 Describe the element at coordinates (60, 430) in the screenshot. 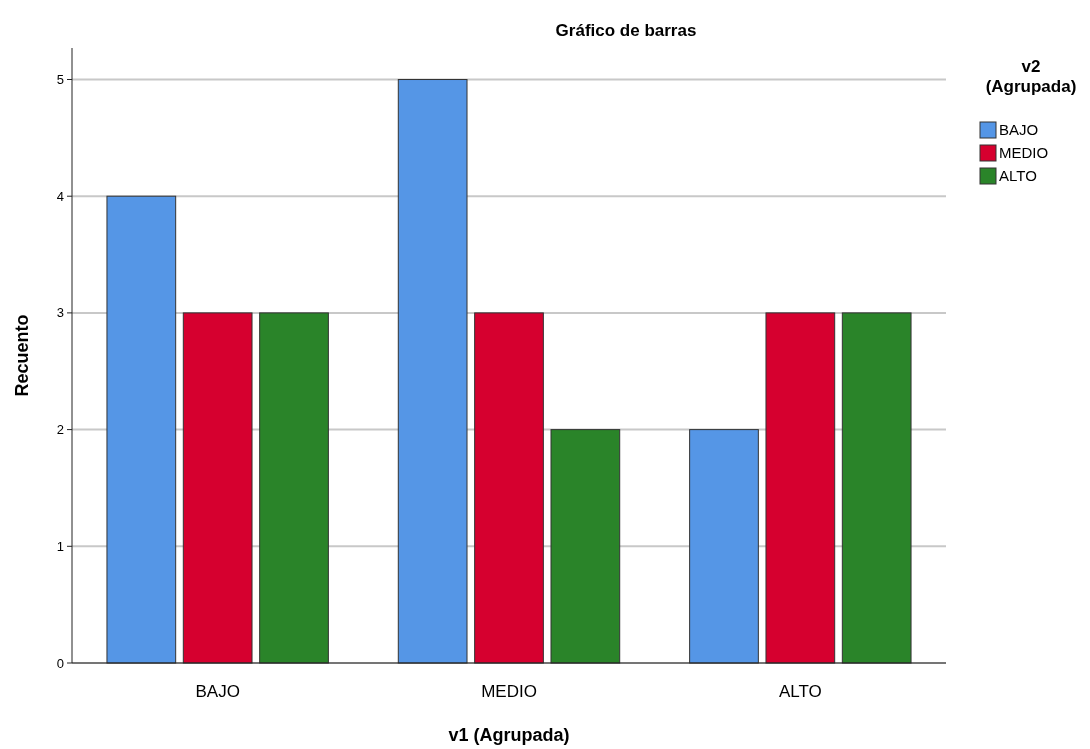

I see `y-tick-label: 2` at that location.